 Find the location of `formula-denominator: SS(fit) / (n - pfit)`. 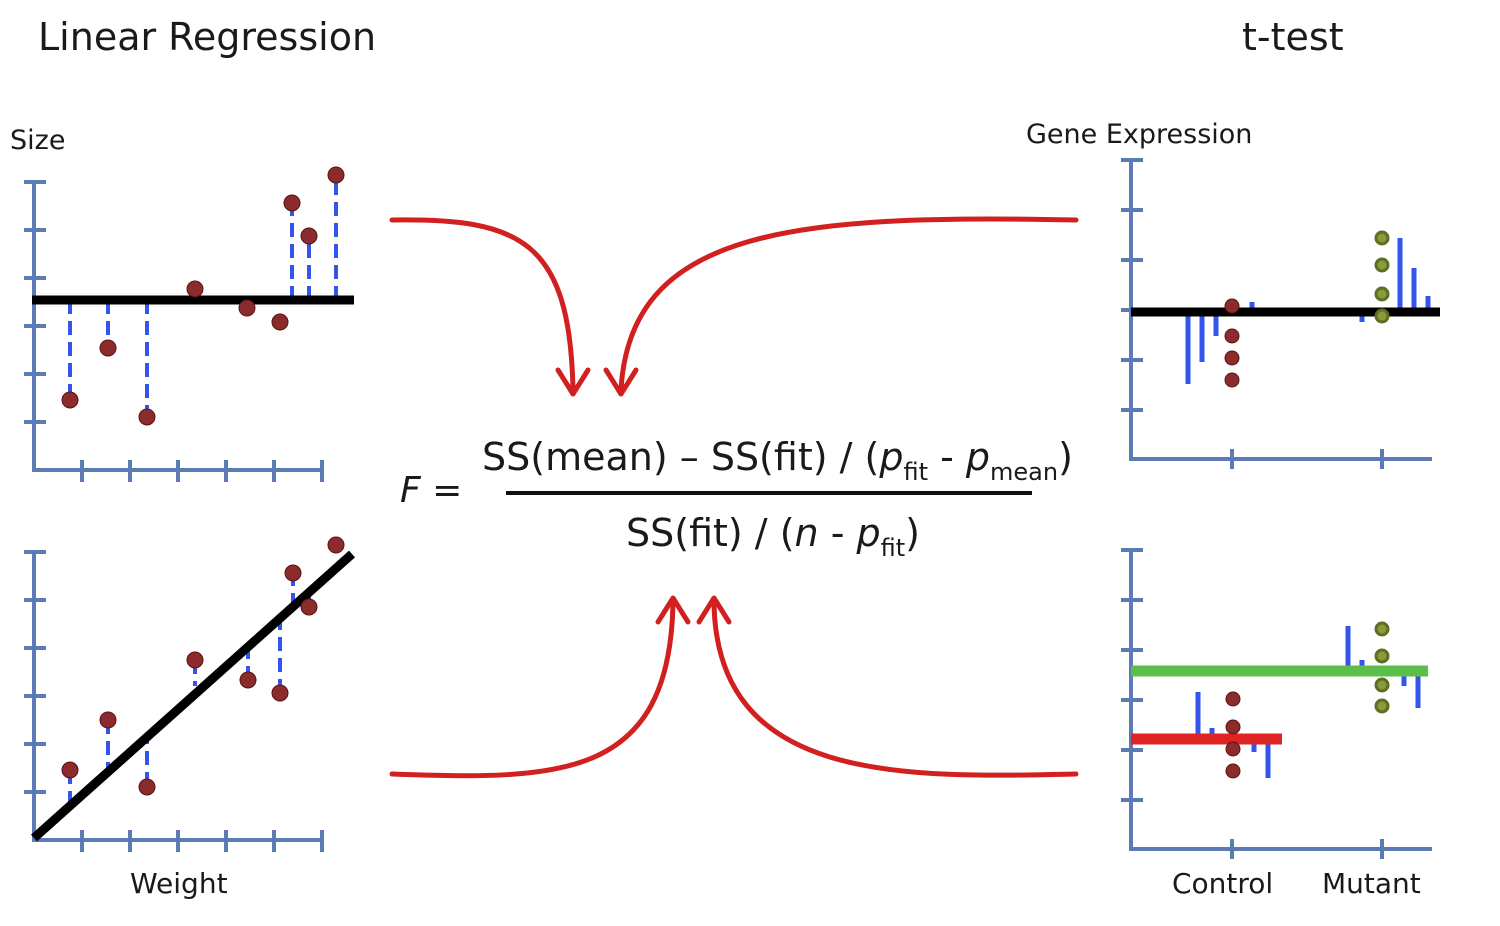

formula-denominator: SS(fit) / (n - pfit) is located at coordinates (773, 536).